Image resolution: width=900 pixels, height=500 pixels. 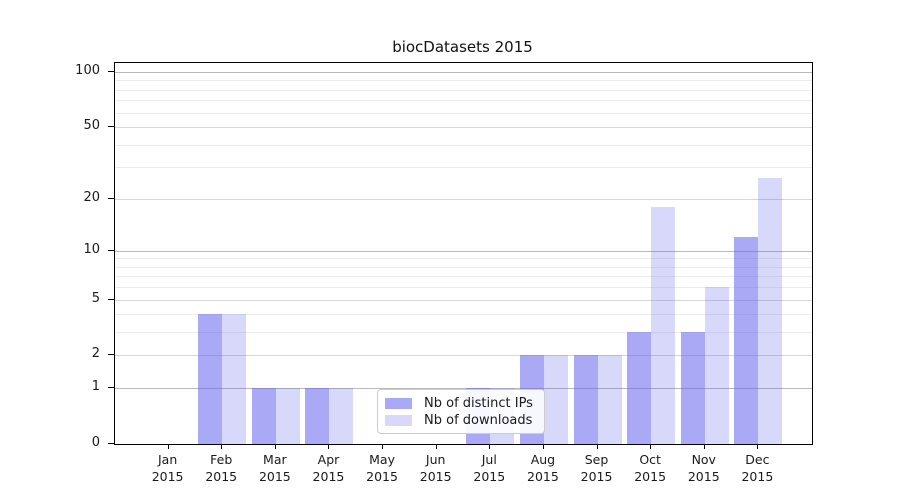 I want to click on month-label: Jun, so click(x=435, y=459).